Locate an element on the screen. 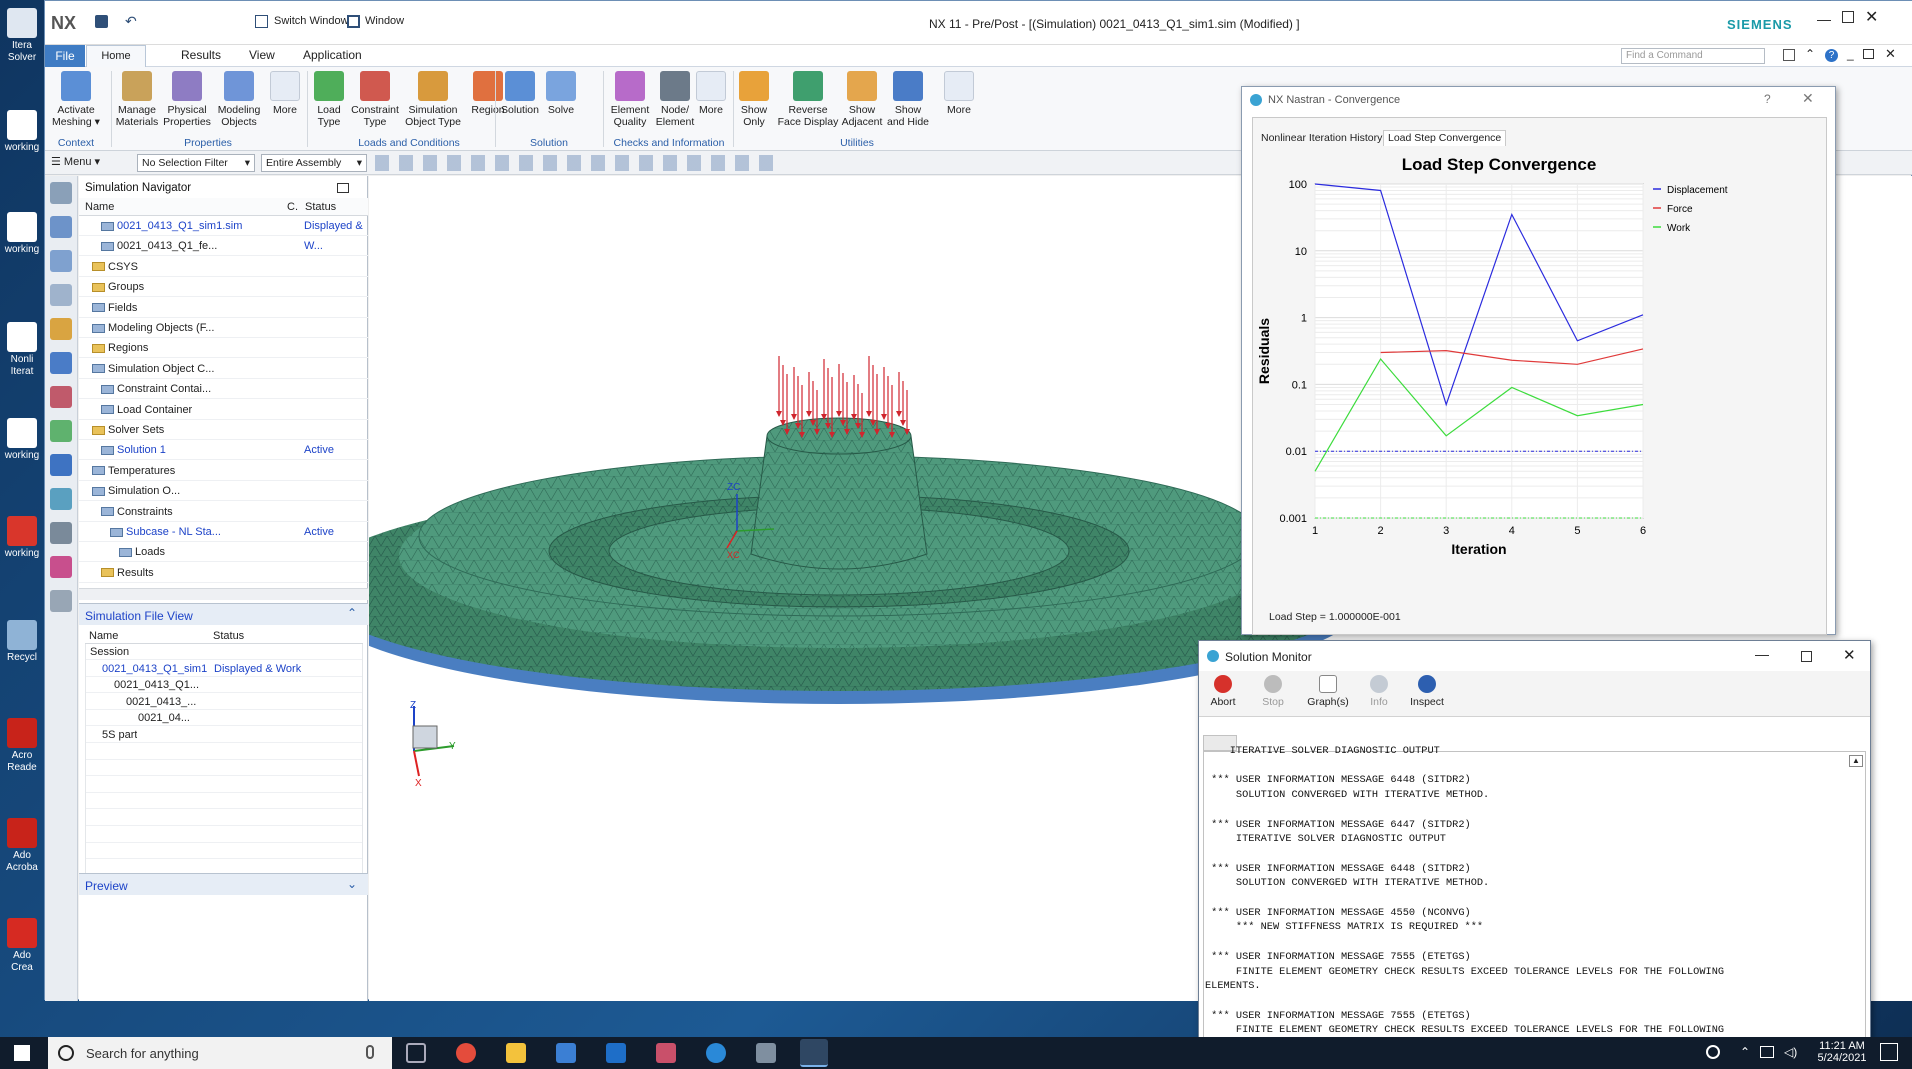 The width and height of the screenshot is (1912, 1069). history-icon is located at coordinates (61, 295).